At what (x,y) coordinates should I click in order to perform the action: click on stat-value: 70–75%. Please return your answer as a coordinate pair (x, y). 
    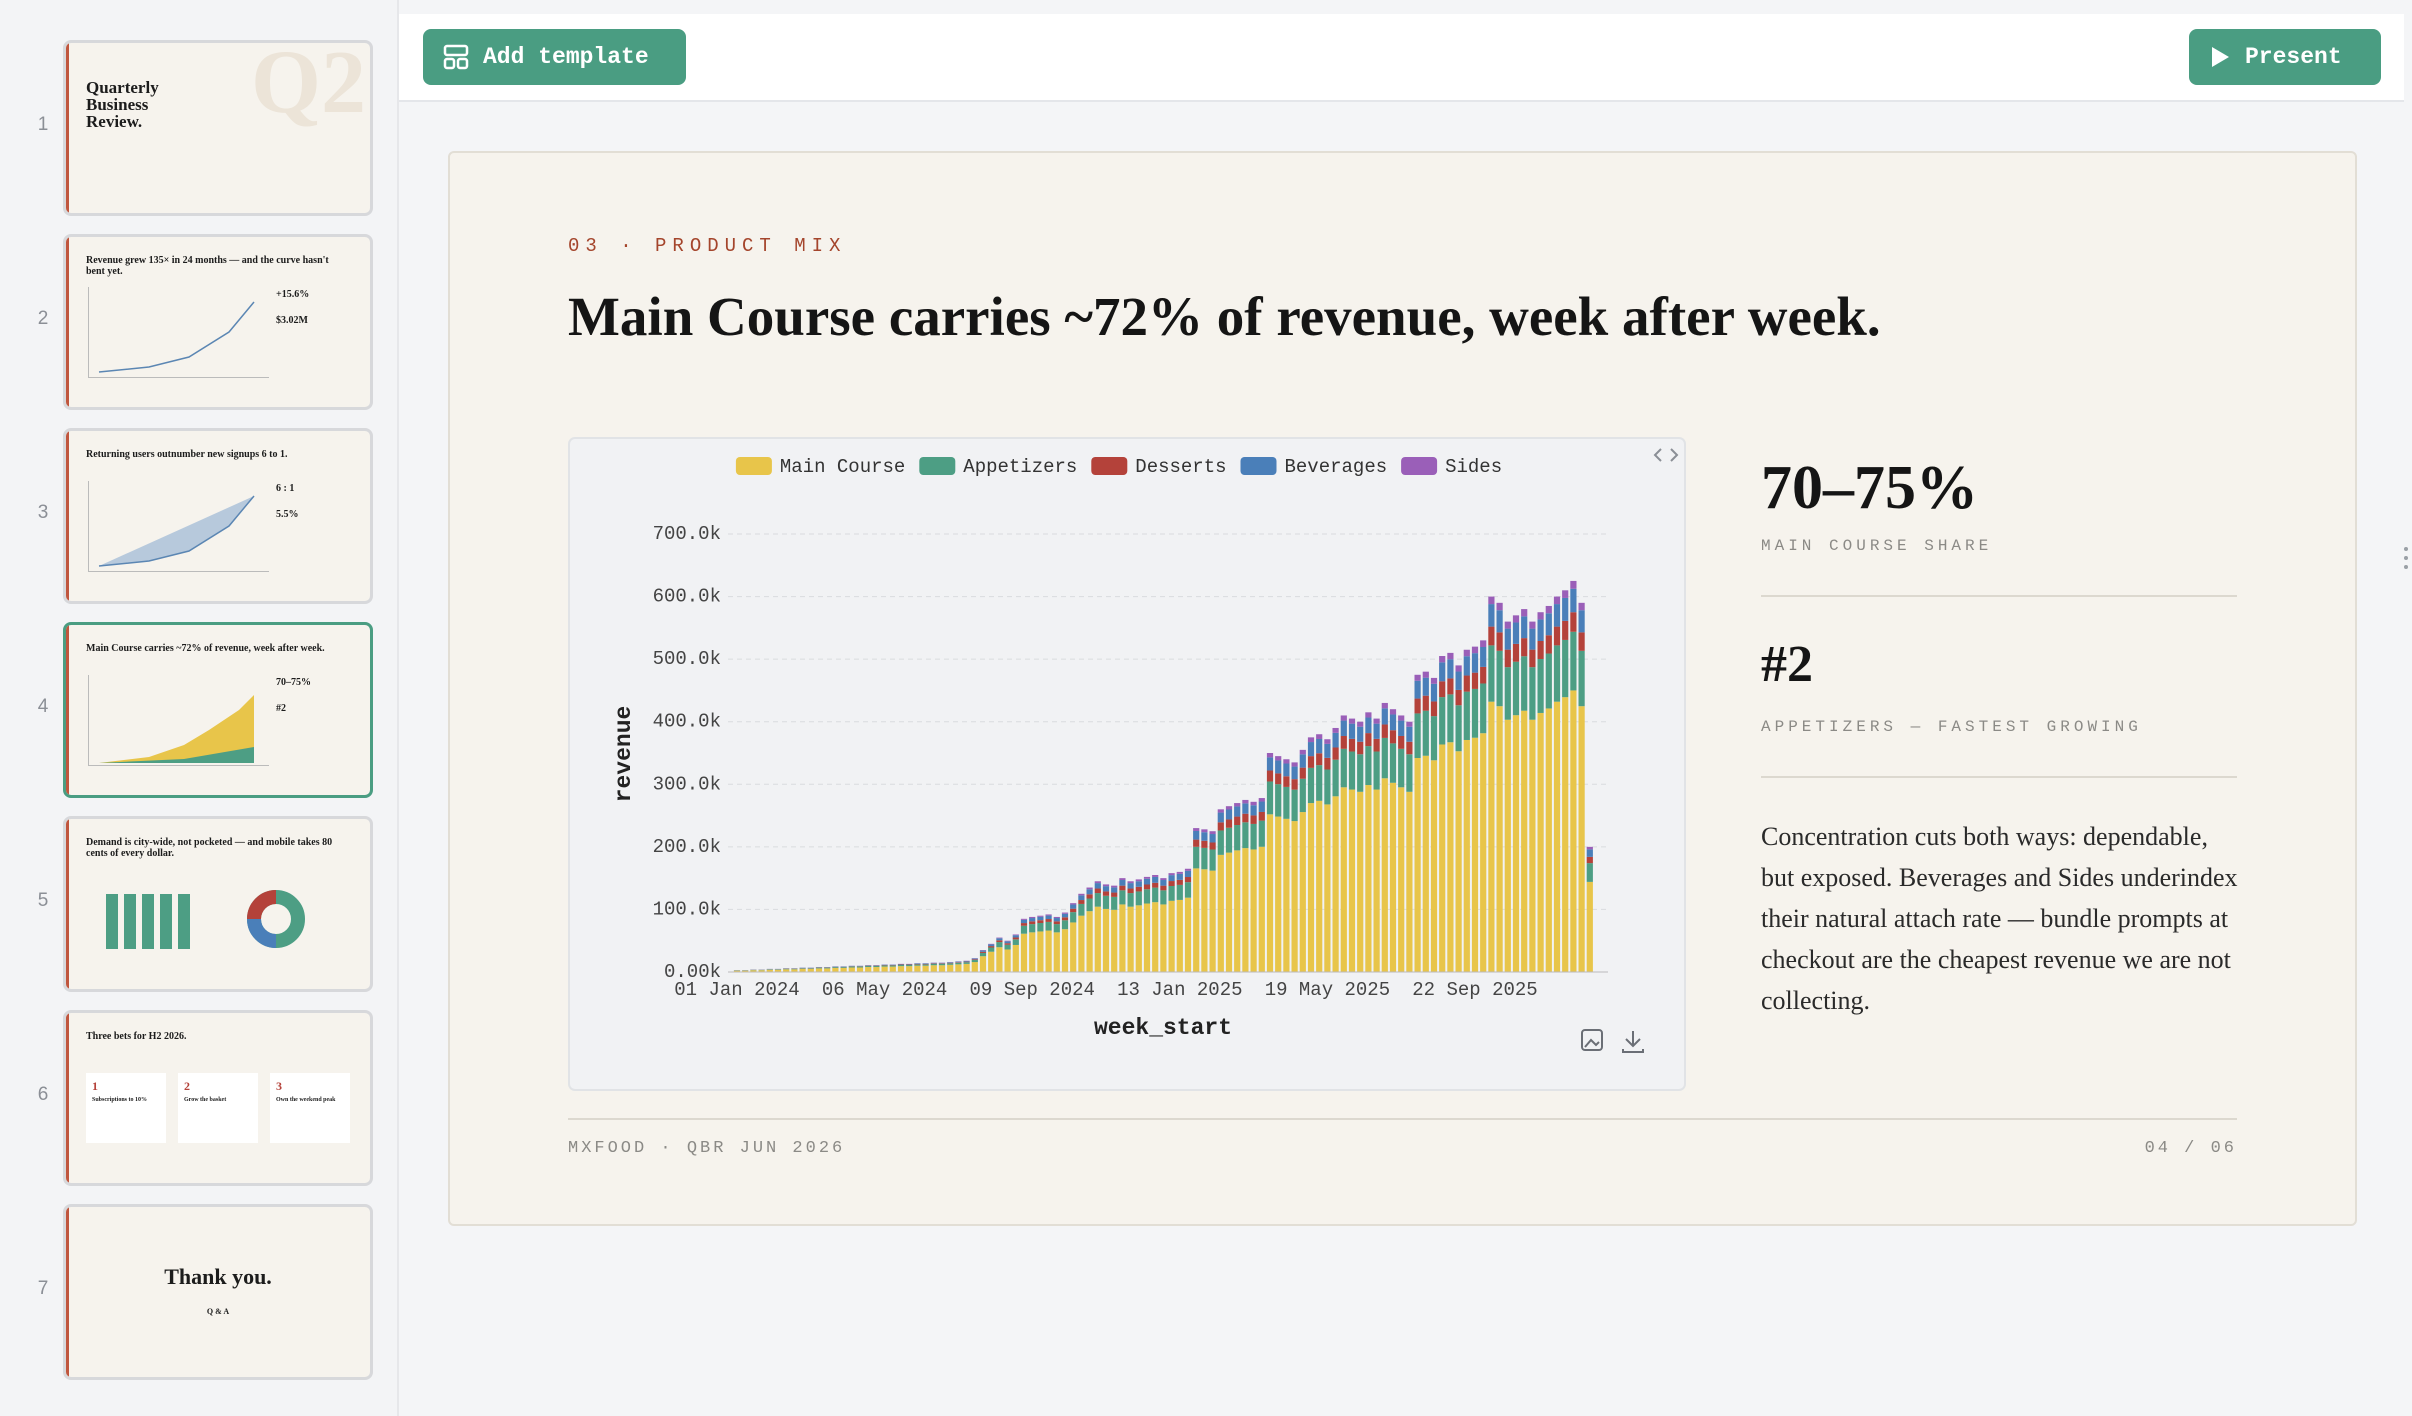
    Looking at the image, I should click on (1869, 488).